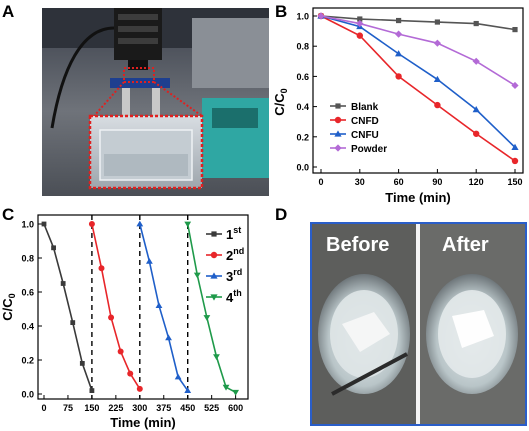 The height and width of the screenshot is (431, 529). What do you see at coordinates (8, 11) in the screenshot?
I see `panel-label-a: A` at bounding box center [8, 11].